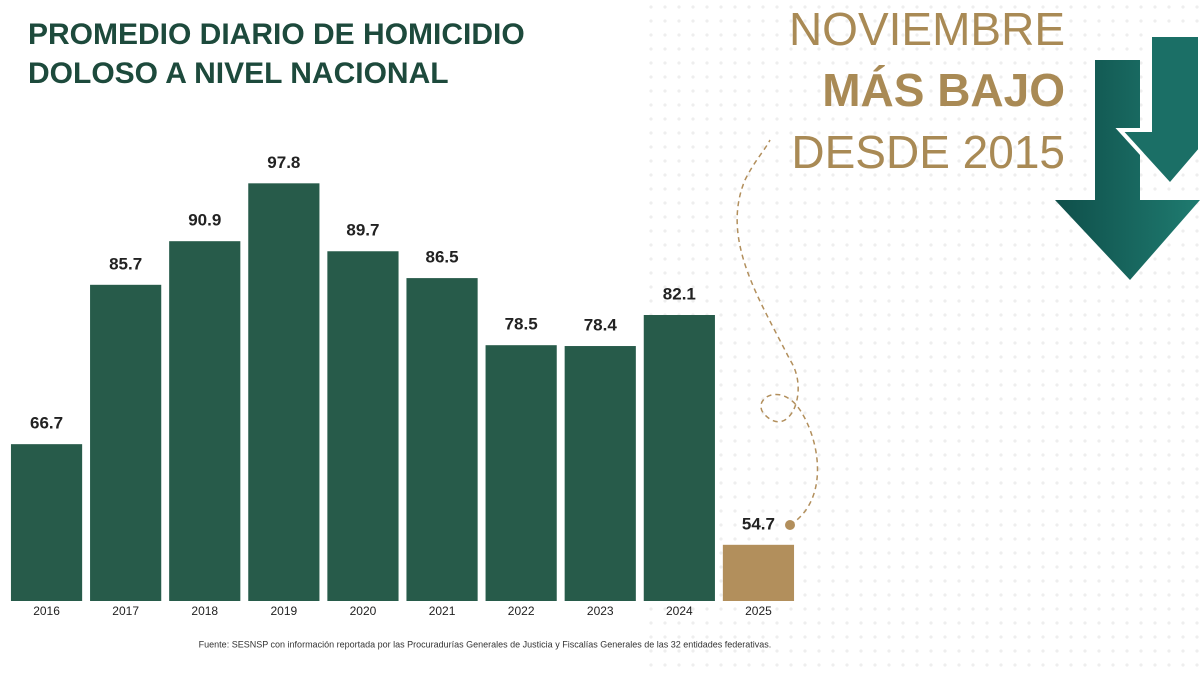 The height and width of the screenshot is (675, 1200). What do you see at coordinates (283, 162) in the screenshot?
I see `value-label: 97.8` at bounding box center [283, 162].